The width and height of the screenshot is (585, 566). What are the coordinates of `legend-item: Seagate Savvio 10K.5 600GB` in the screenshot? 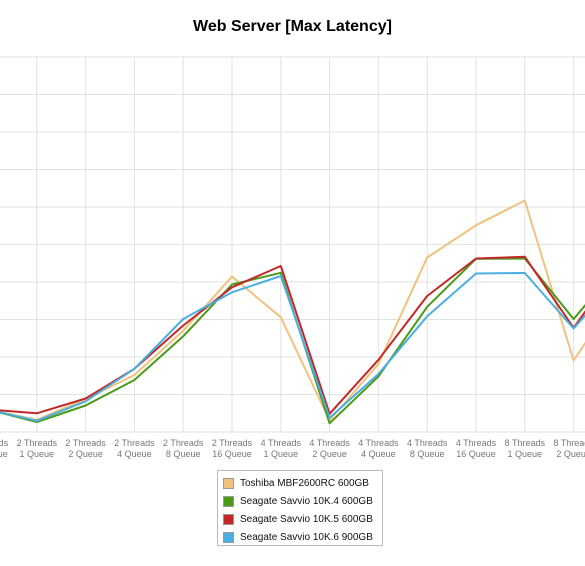 It's located at (302, 519).